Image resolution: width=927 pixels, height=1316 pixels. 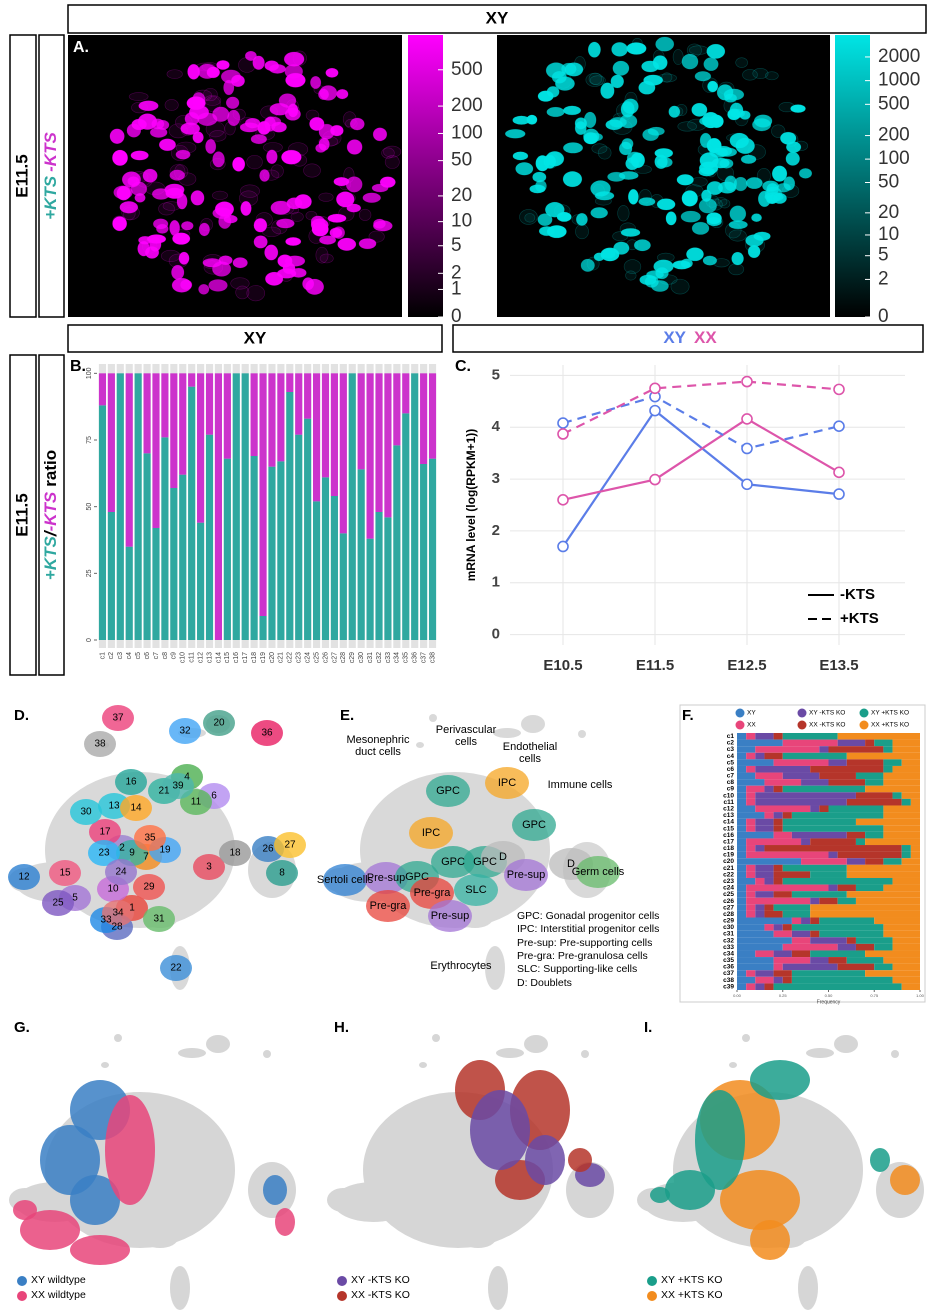 What do you see at coordinates (731, 756) in the screenshot?
I see `y-tick-label: c4` at bounding box center [731, 756].